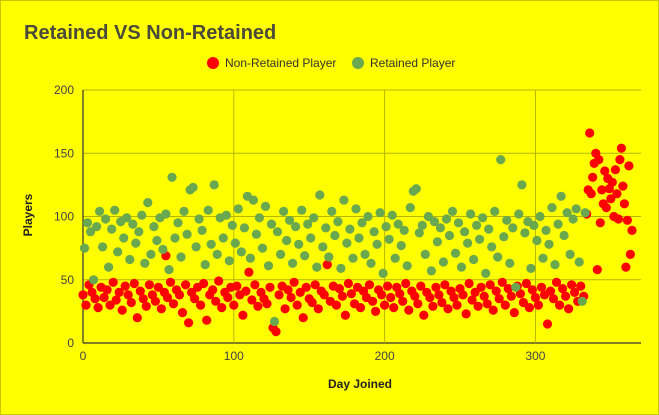 The height and width of the screenshot is (415, 659). What do you see at coordinates (64, 153) in the screenshot?
I see `y-tick-label: 150` at bounding box center [64, 153].